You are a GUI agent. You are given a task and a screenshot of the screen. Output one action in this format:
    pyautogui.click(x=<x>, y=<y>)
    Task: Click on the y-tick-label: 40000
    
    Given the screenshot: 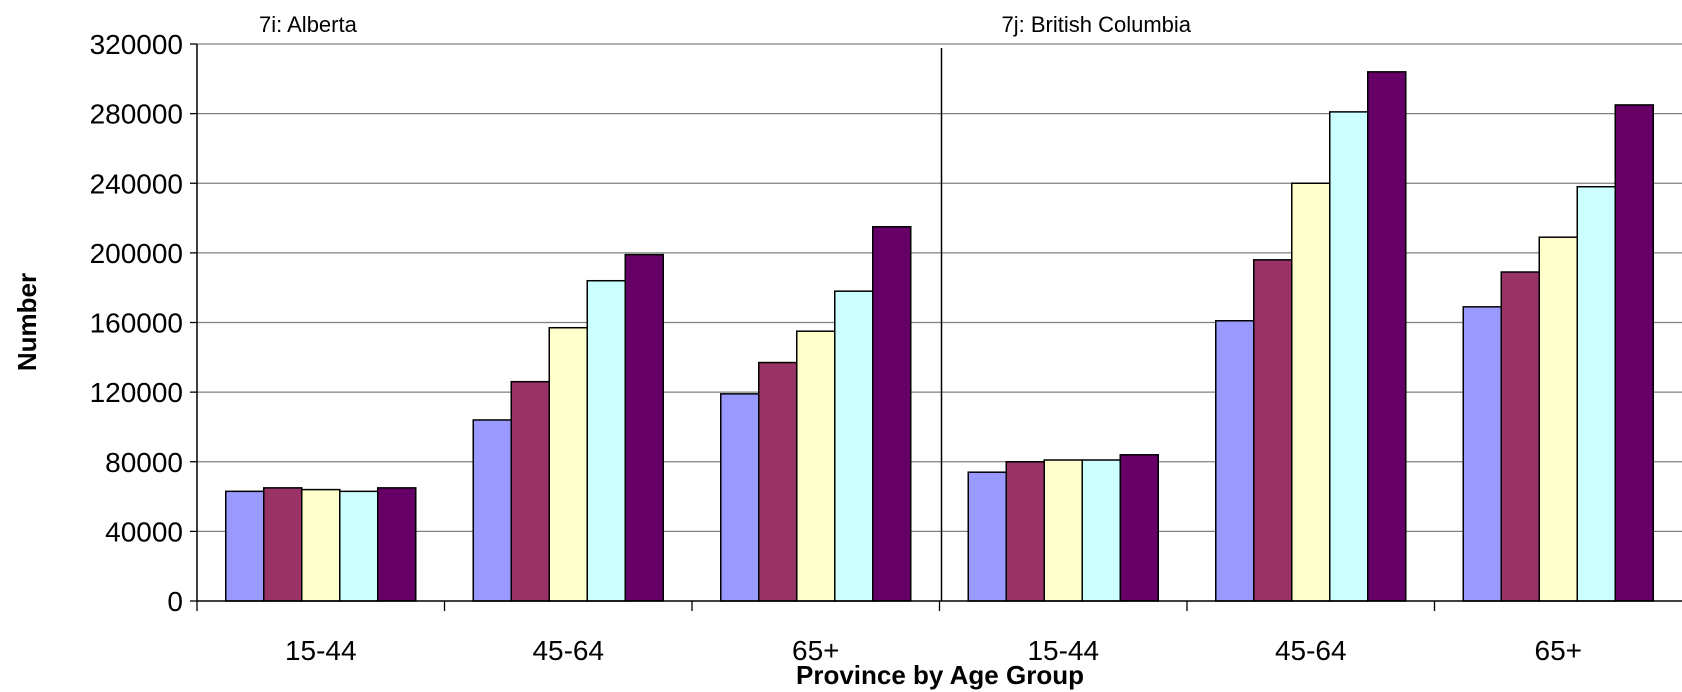 What is the action you would take?
    pyautogui.click(x=144, y=531)
    